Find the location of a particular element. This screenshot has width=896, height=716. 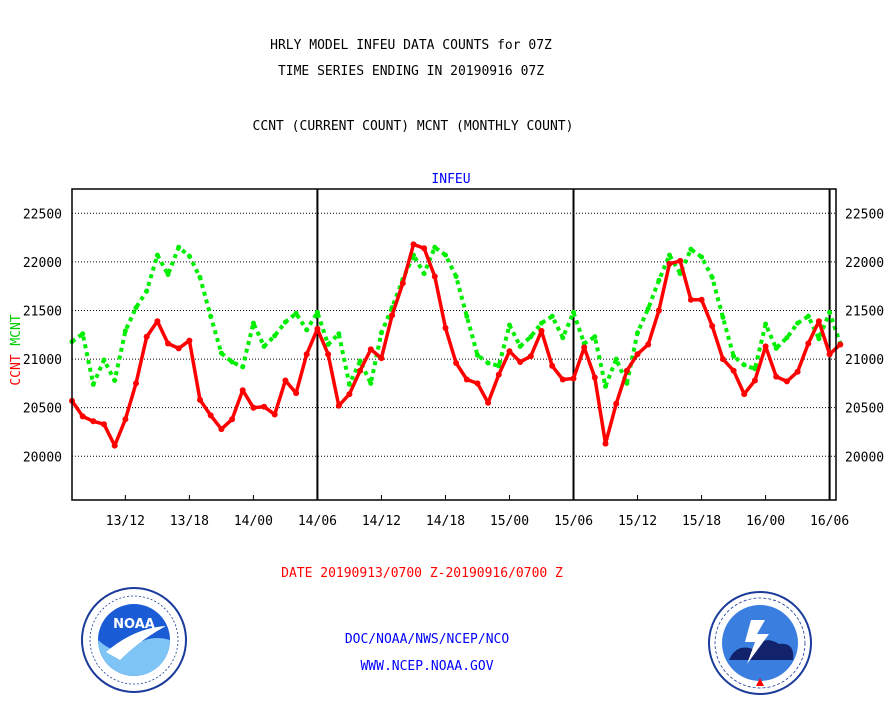

y-tick-label-left: 21500 is located at coordinates (42, 311).